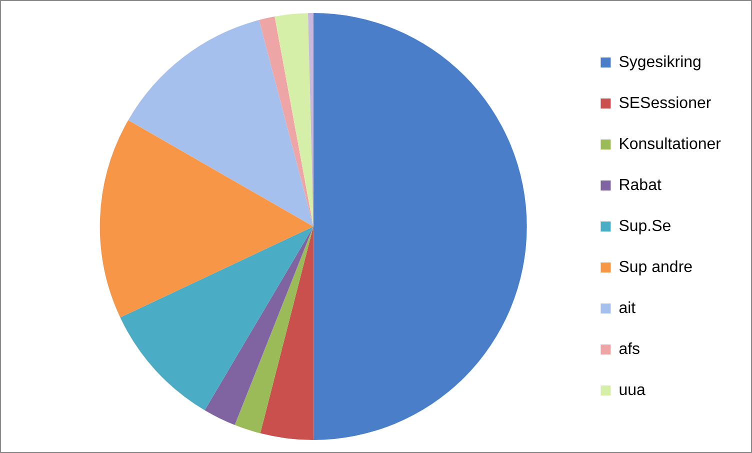  I want to click on legend-label: SESessioner, so click(665, 103).